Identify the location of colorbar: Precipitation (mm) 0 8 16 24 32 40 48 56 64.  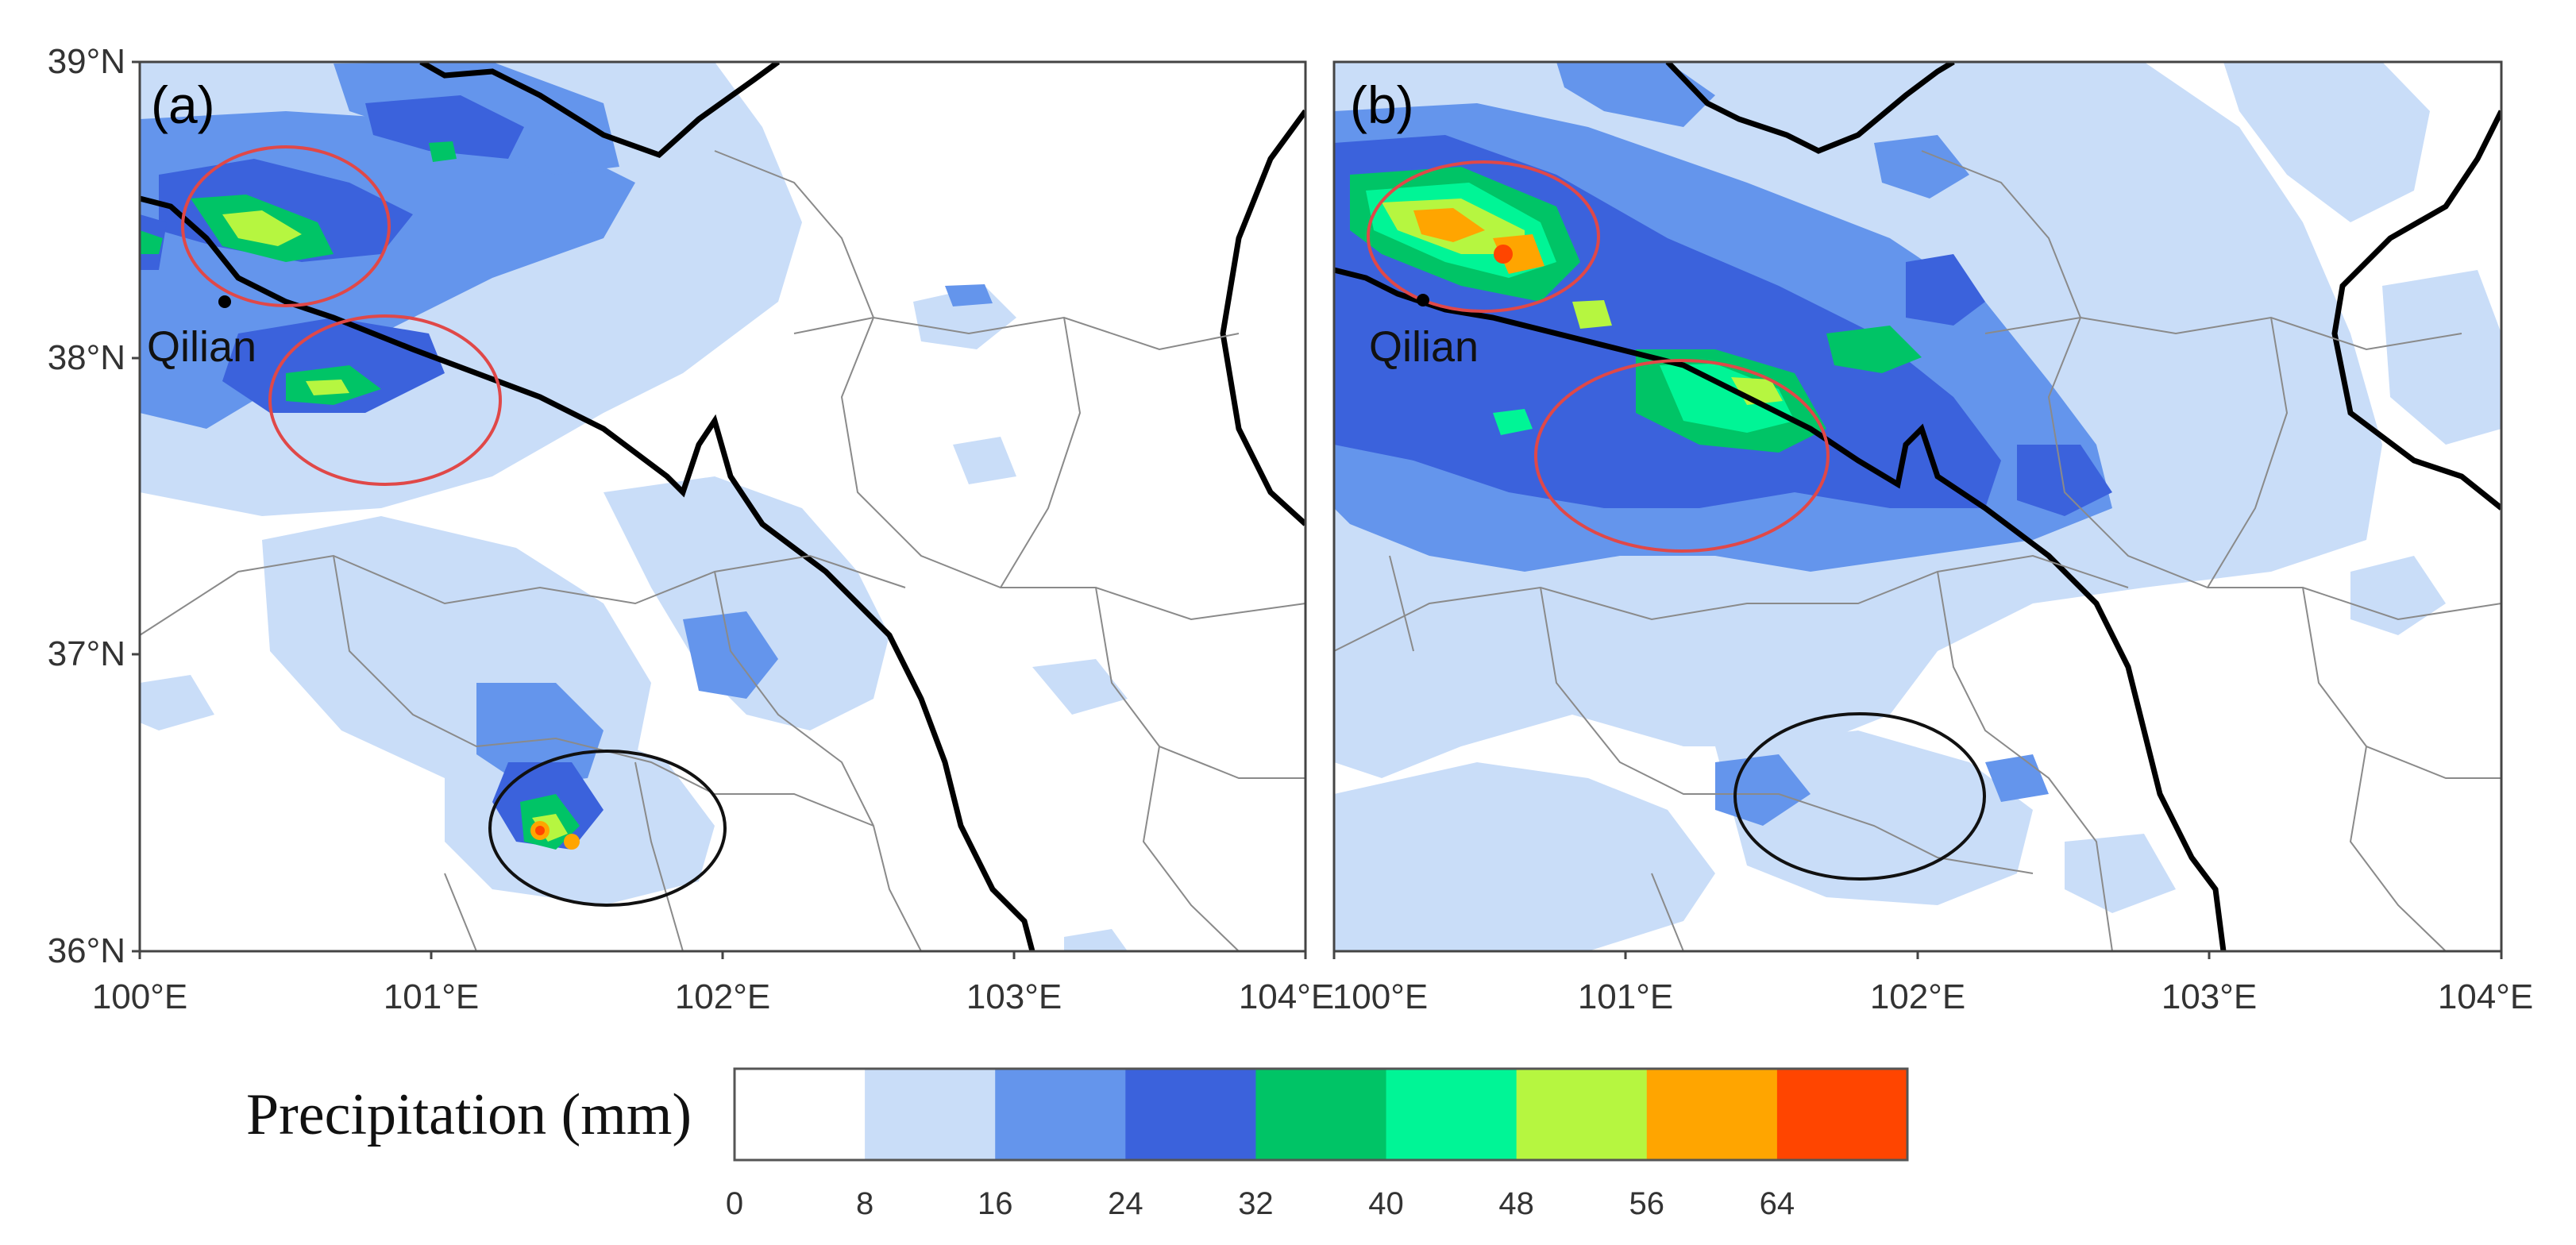
(1077, 1144).